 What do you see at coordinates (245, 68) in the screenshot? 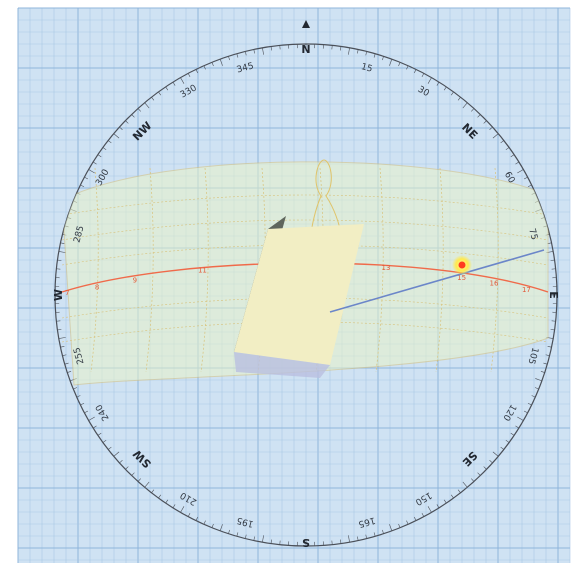
I see `degree-label: 345` at bounding box center [245, 68].